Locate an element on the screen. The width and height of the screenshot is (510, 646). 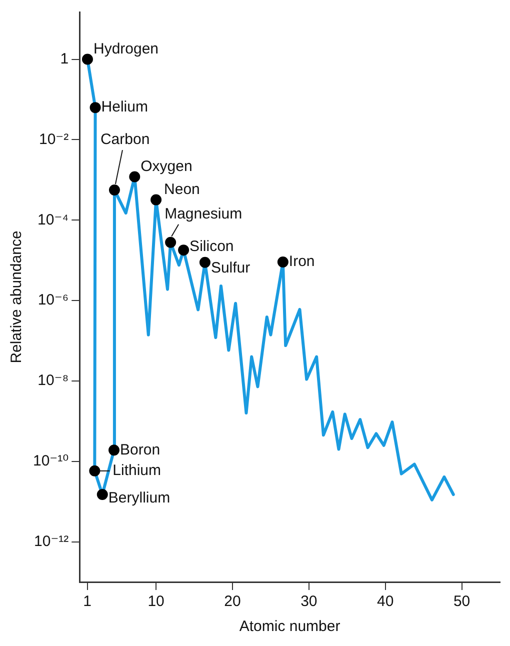
y-tick-label: 1 is located at coordinates (64, 59).